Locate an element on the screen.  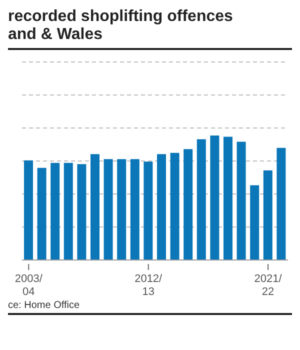
chart-title: recorded shoplifting offences and & Wales is located at coordinates (121, 26).